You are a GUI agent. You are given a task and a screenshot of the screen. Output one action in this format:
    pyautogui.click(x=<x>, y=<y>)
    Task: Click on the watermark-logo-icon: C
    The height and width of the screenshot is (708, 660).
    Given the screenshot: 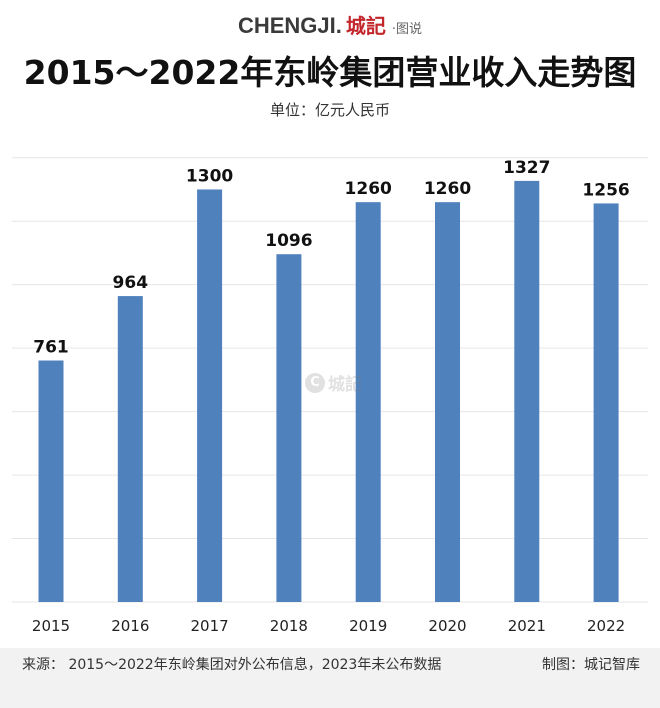 What is the action you would take?
    pyautogui.click(x=315, y=382)
    